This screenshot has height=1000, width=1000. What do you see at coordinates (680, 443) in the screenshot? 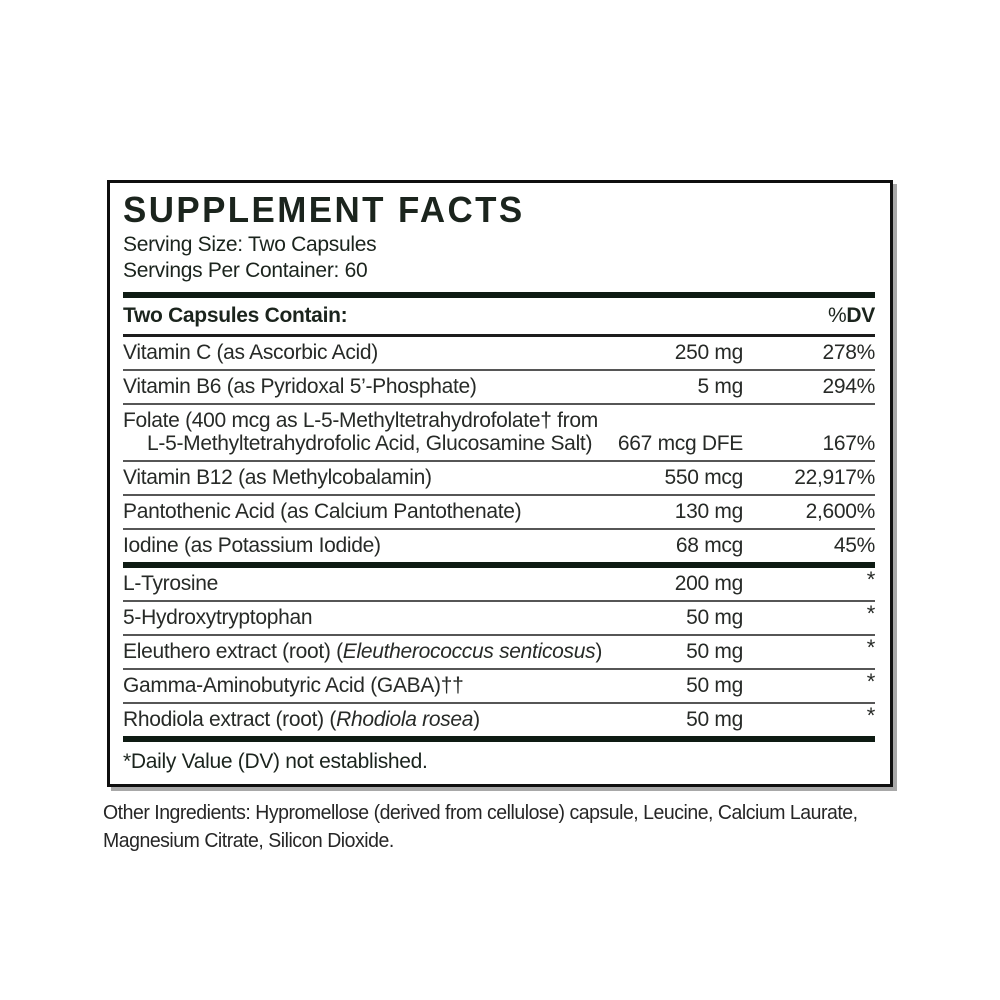
I see `ingredient-amount: 667 mcg DFE` at bounding box center [680, 443].